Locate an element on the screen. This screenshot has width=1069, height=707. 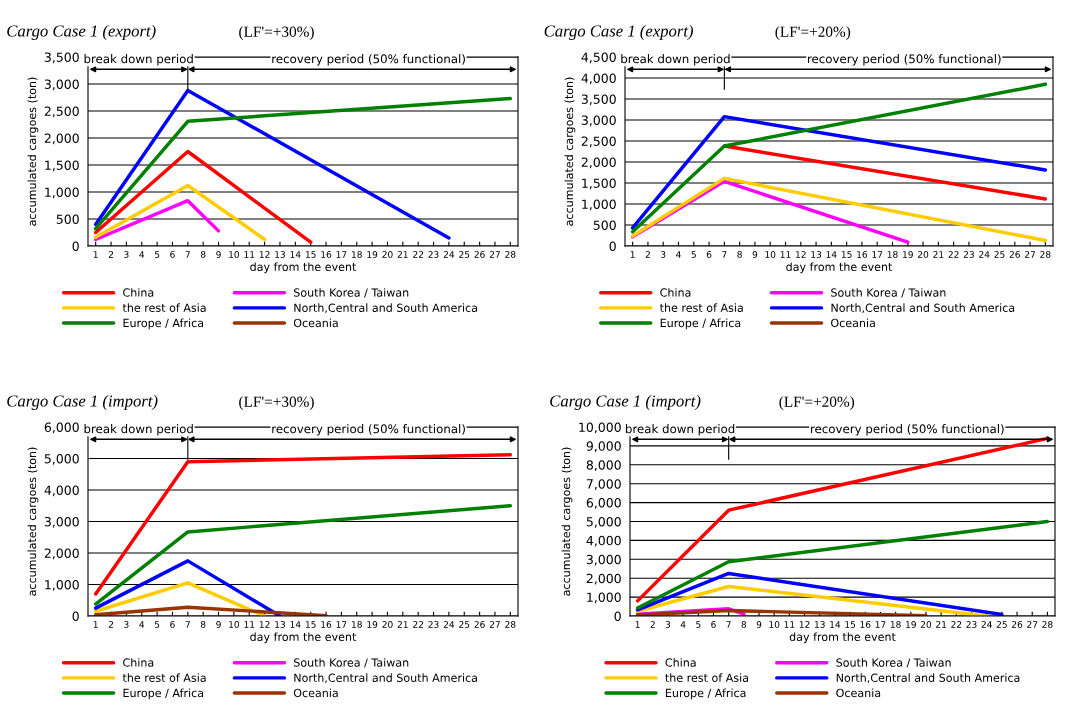
x-tick-label: 16 is located at coordinates (862, 254).